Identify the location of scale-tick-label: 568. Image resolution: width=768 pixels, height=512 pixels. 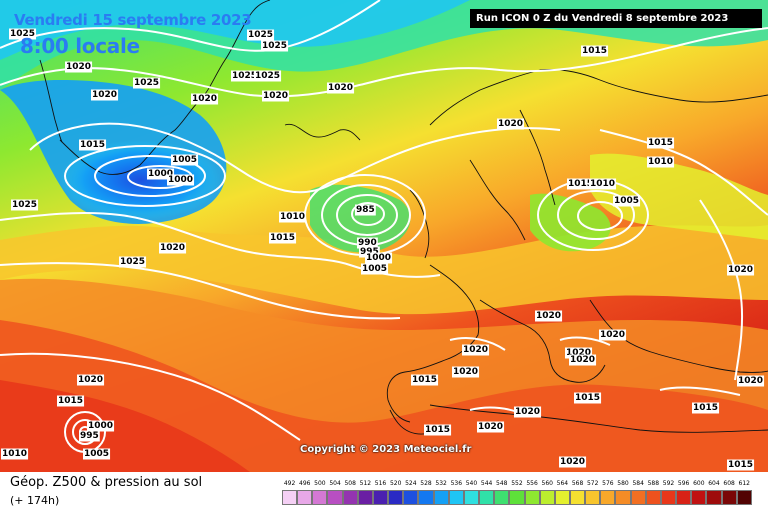
(577, 483).